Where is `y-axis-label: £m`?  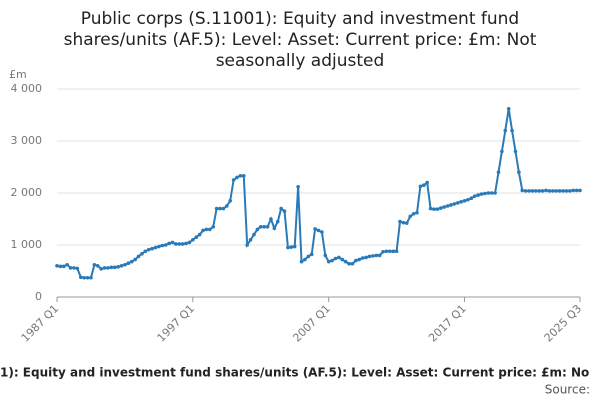 y-axis-label: £m is located at coordinates (18, 74).